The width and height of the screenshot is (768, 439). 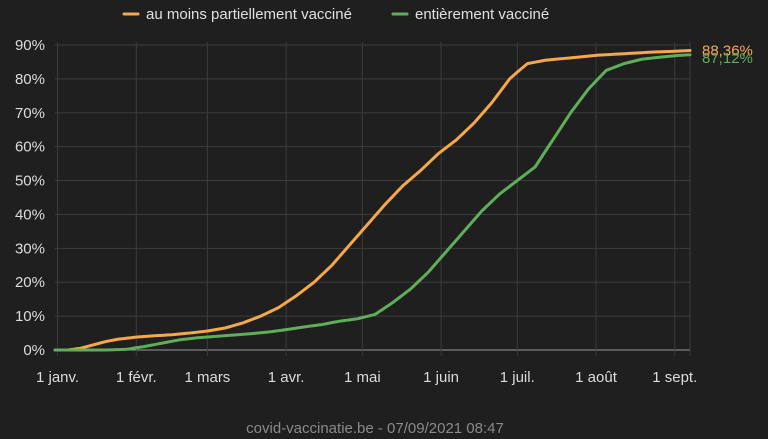 What do you see at coordinates (30, 113) in the screenshot?
I see `y-tick-label: 70%` at bounding box center [30, 113].